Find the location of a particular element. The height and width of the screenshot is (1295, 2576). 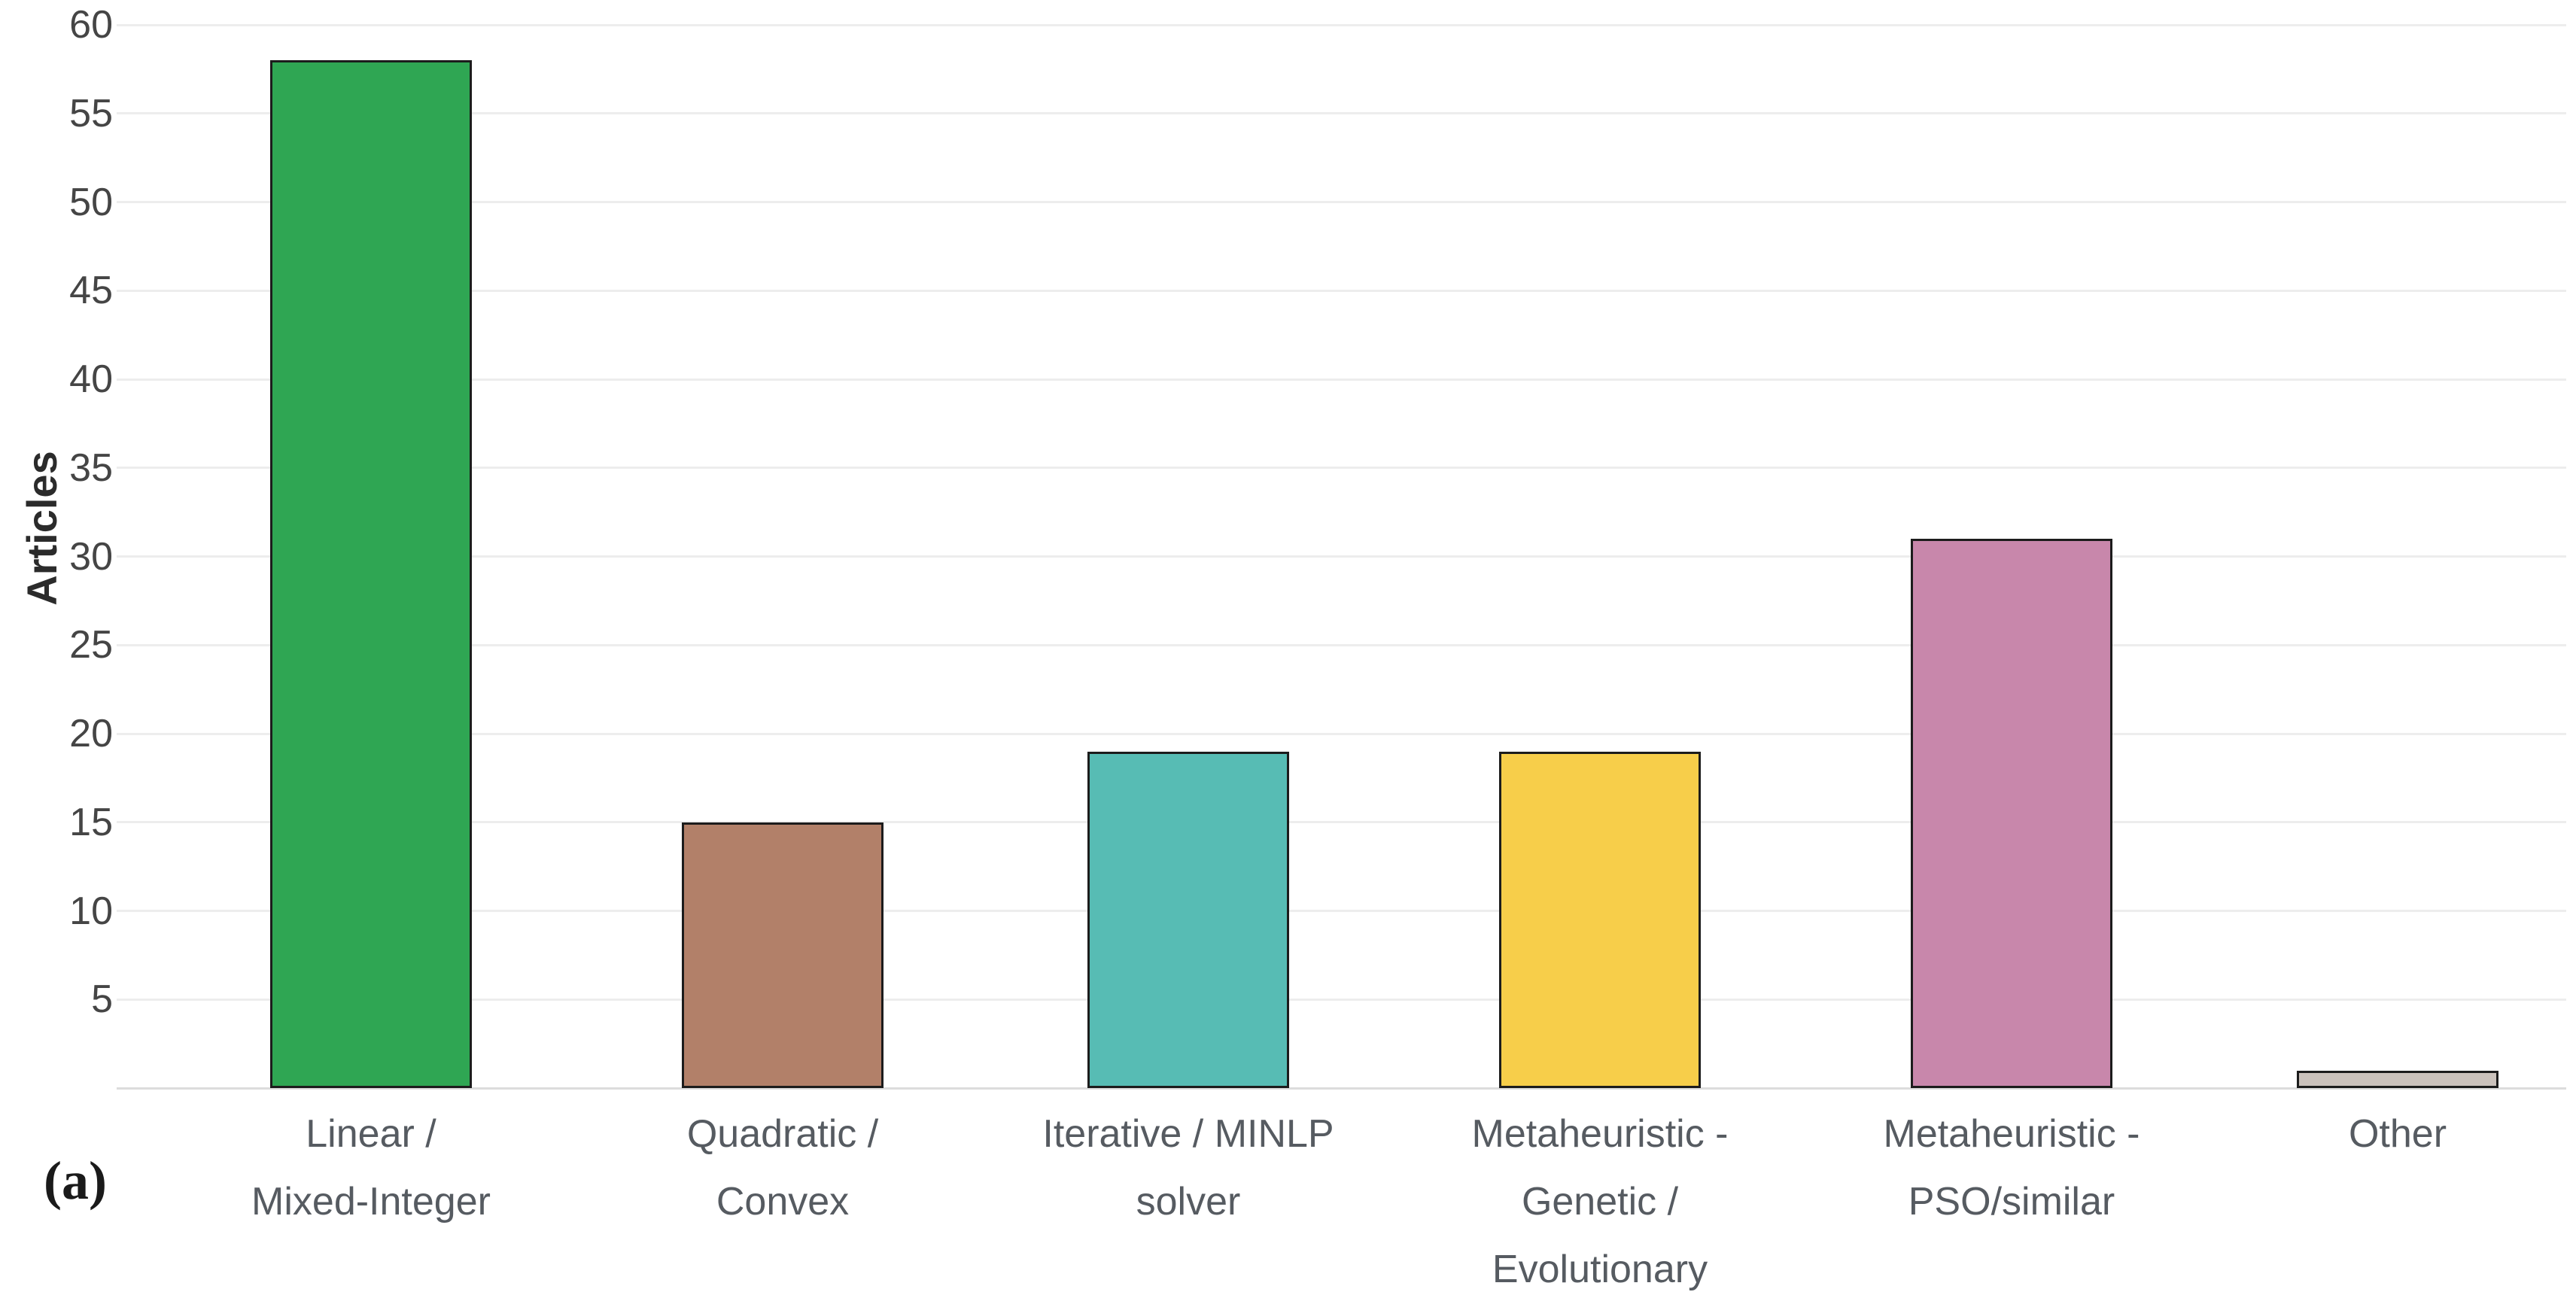

y-tick-label: 40 is located at coordinates (91, 379).